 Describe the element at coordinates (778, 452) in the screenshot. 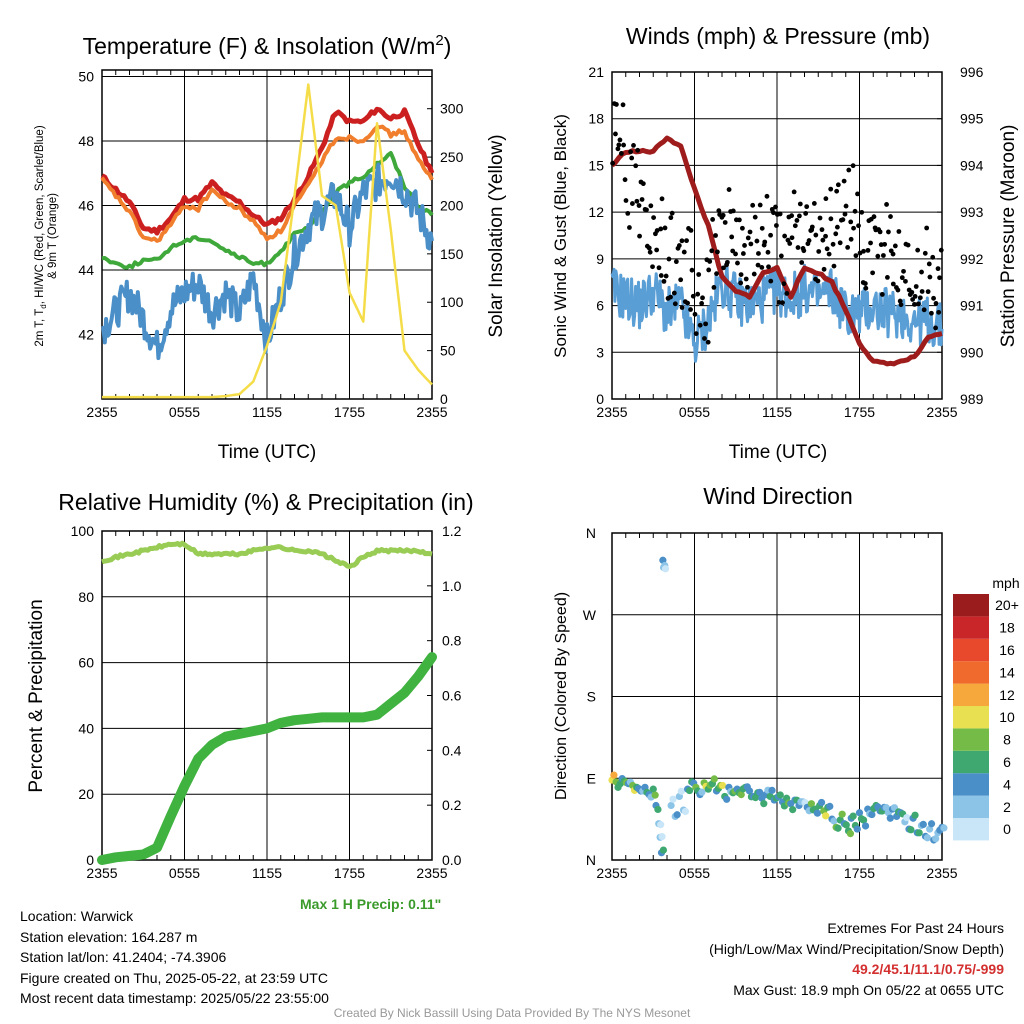

I see `wind-xlabel: Time (UTC)` at that location.